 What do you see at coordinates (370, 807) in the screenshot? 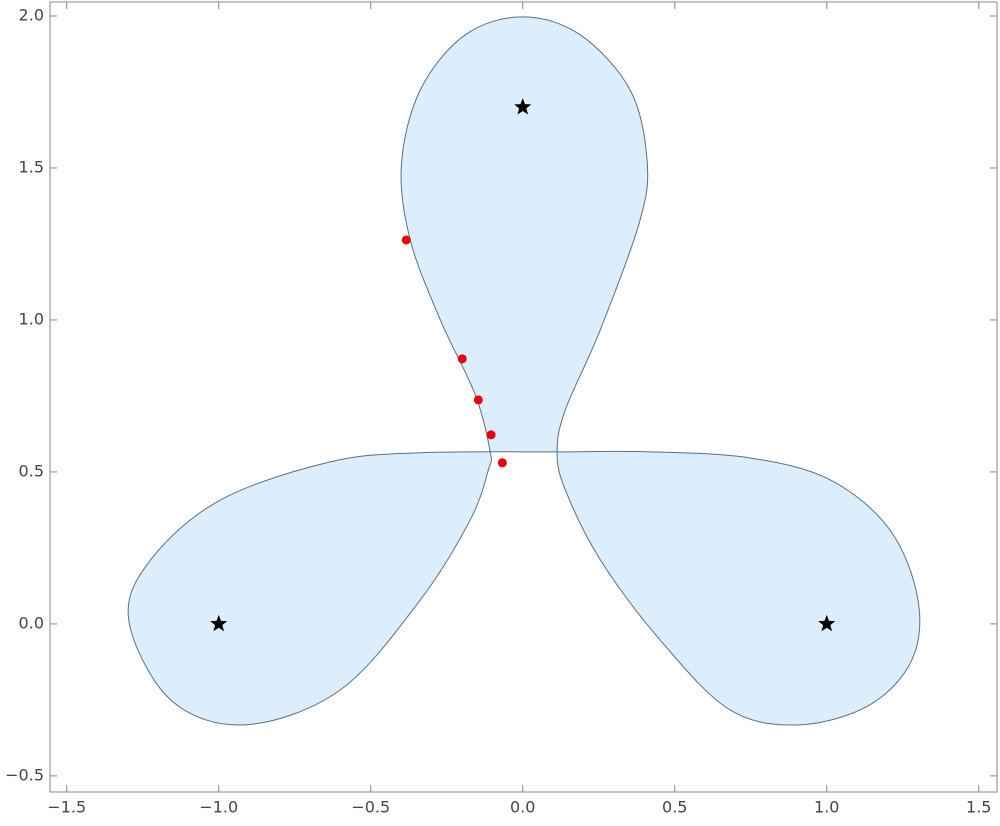
I see `x-tick-label: −0.5` at bounding box center [370, 807].